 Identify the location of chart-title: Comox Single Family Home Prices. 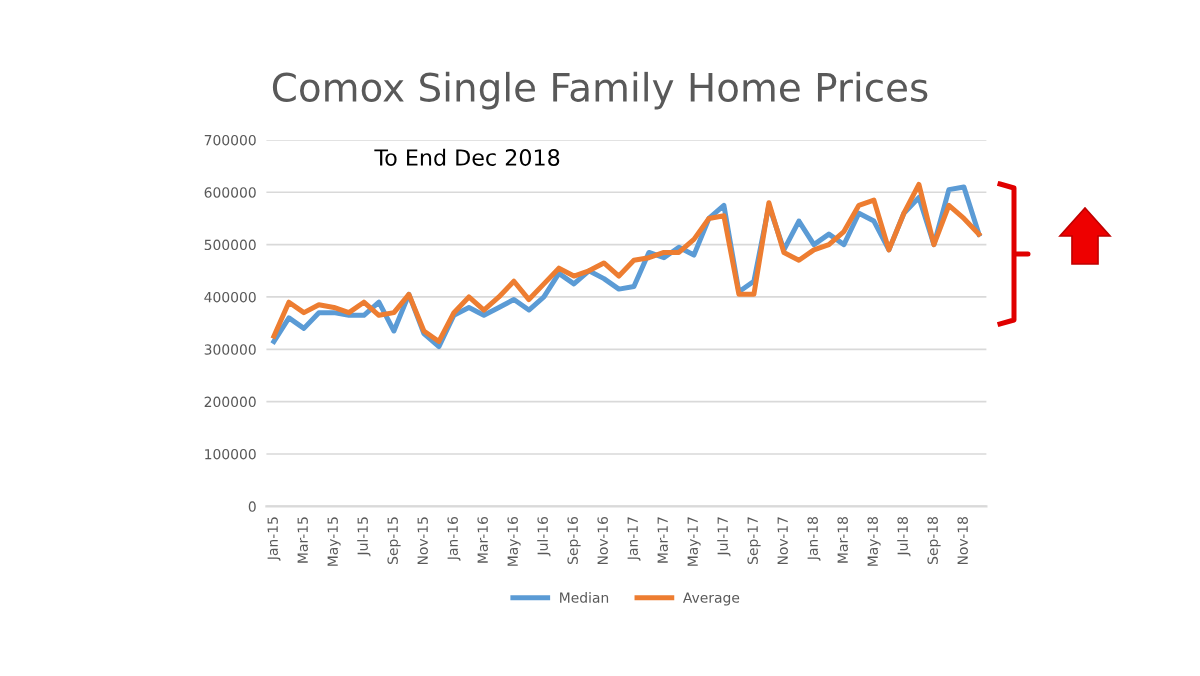
(600, 90).